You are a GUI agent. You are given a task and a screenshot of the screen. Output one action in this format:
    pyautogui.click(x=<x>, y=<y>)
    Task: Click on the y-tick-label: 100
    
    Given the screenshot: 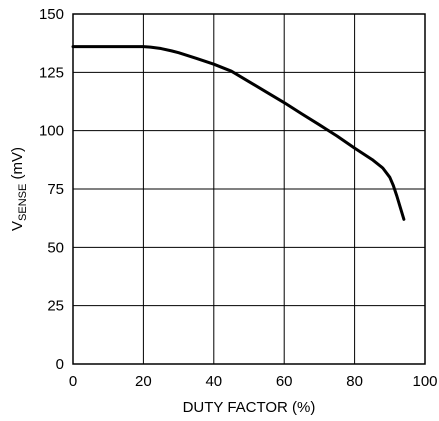 What is the action you would take?
    pyautogui.click(x=51, y=131)
    